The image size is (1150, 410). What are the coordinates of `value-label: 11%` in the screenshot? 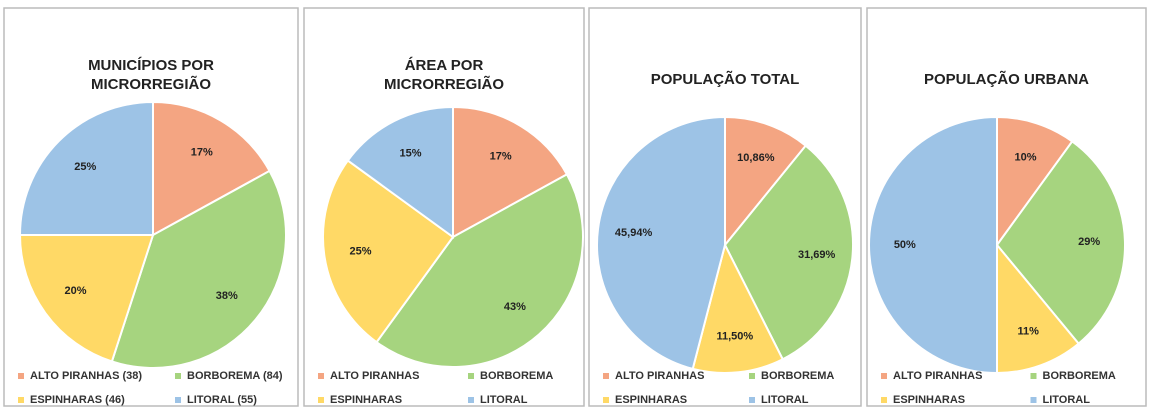 It's located at (1029, 332).